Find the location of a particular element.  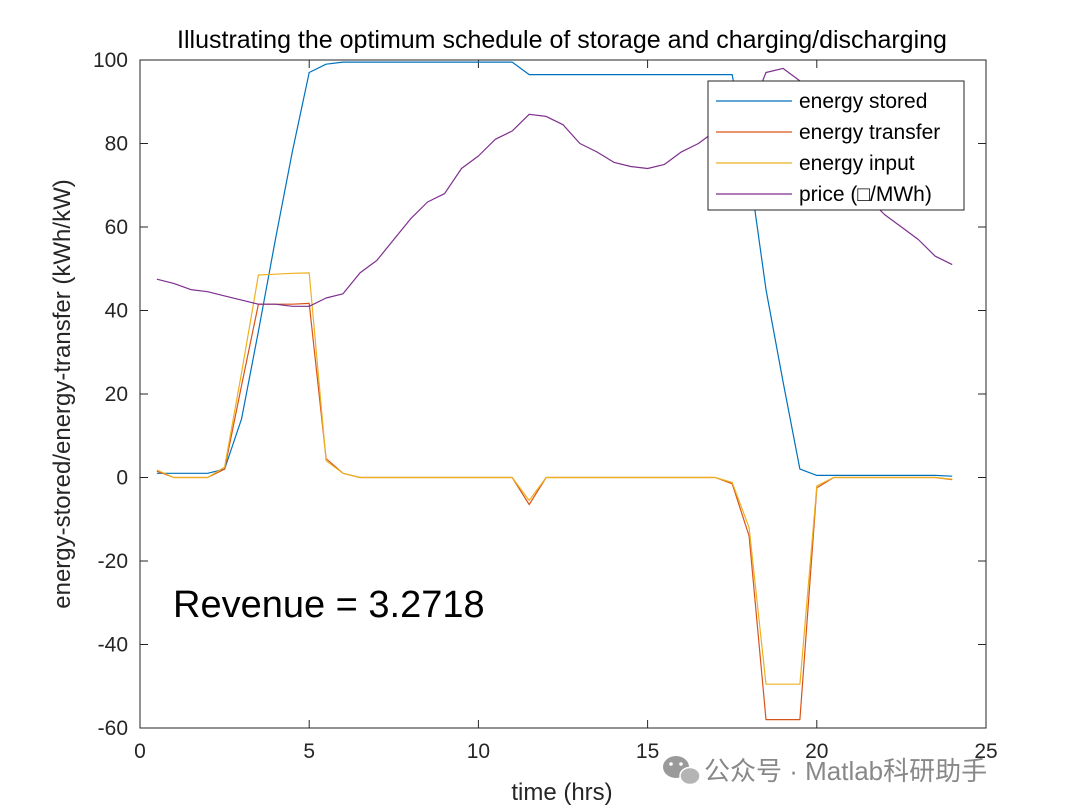

x-tick-label: 15 is located at coordinates (647, 751).